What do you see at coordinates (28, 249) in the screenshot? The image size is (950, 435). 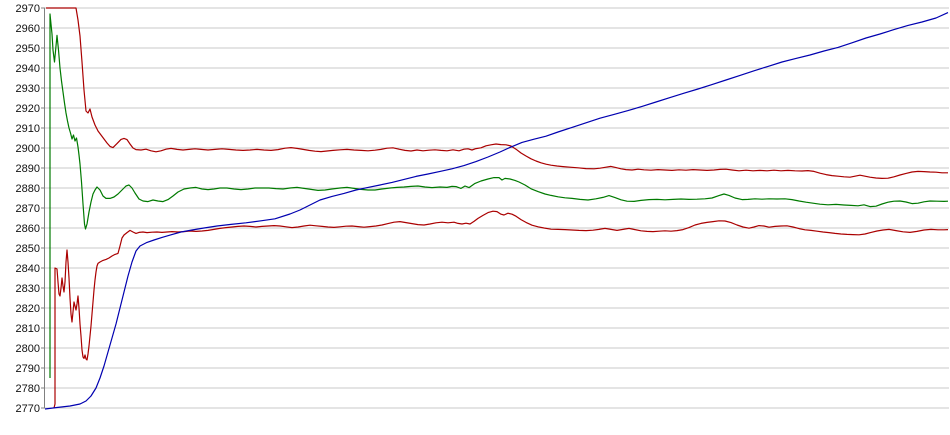 I see `y-axis-label: 2850` at bounding box center [28, 249].